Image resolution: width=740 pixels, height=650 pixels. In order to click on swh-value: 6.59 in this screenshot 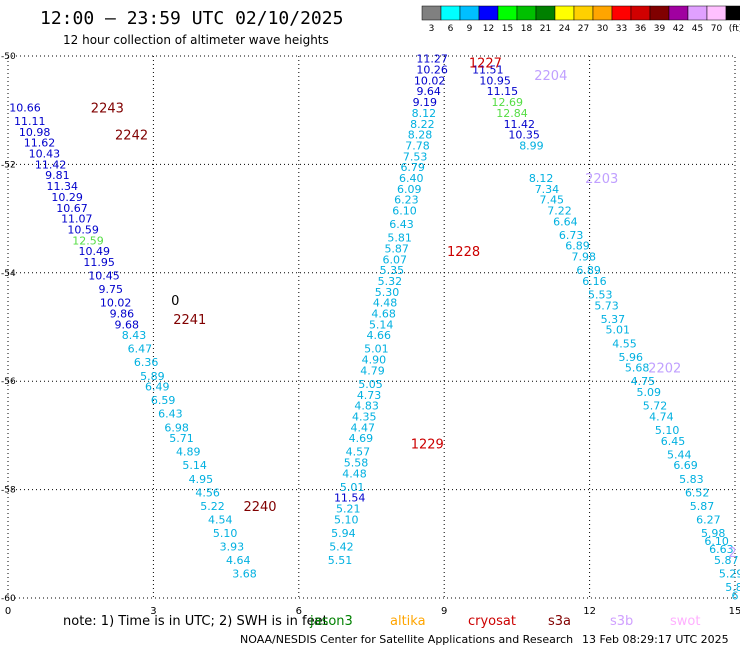, I will do `click(163, 400)`.